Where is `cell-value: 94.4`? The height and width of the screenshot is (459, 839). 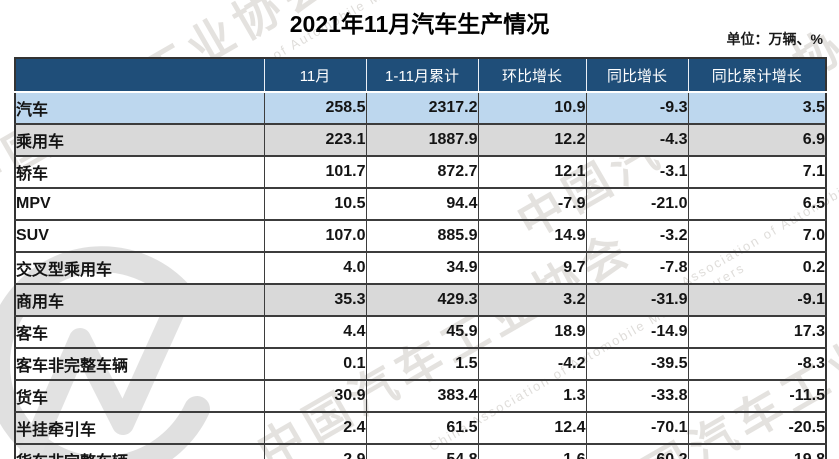 cell-value: 94.4 is located at coordinates (422, 204).